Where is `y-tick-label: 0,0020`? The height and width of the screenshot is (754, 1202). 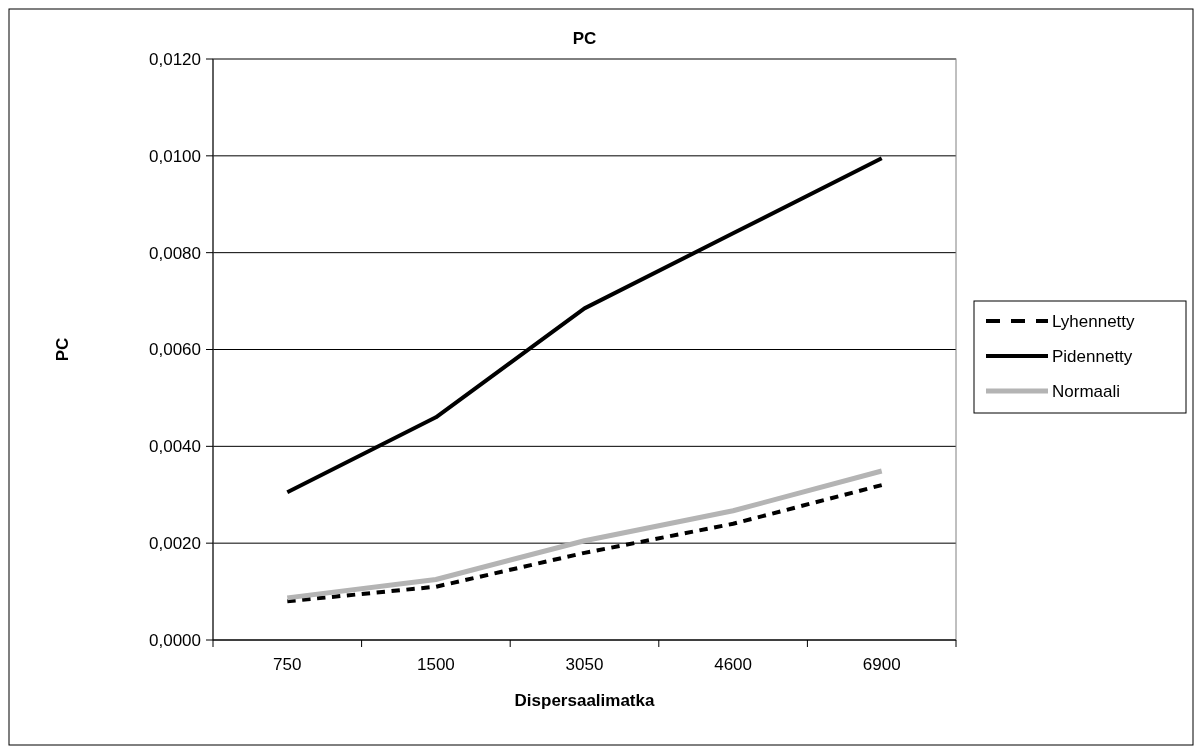
y-tick-label: 0,0020 is located at coordinates (175, 544).